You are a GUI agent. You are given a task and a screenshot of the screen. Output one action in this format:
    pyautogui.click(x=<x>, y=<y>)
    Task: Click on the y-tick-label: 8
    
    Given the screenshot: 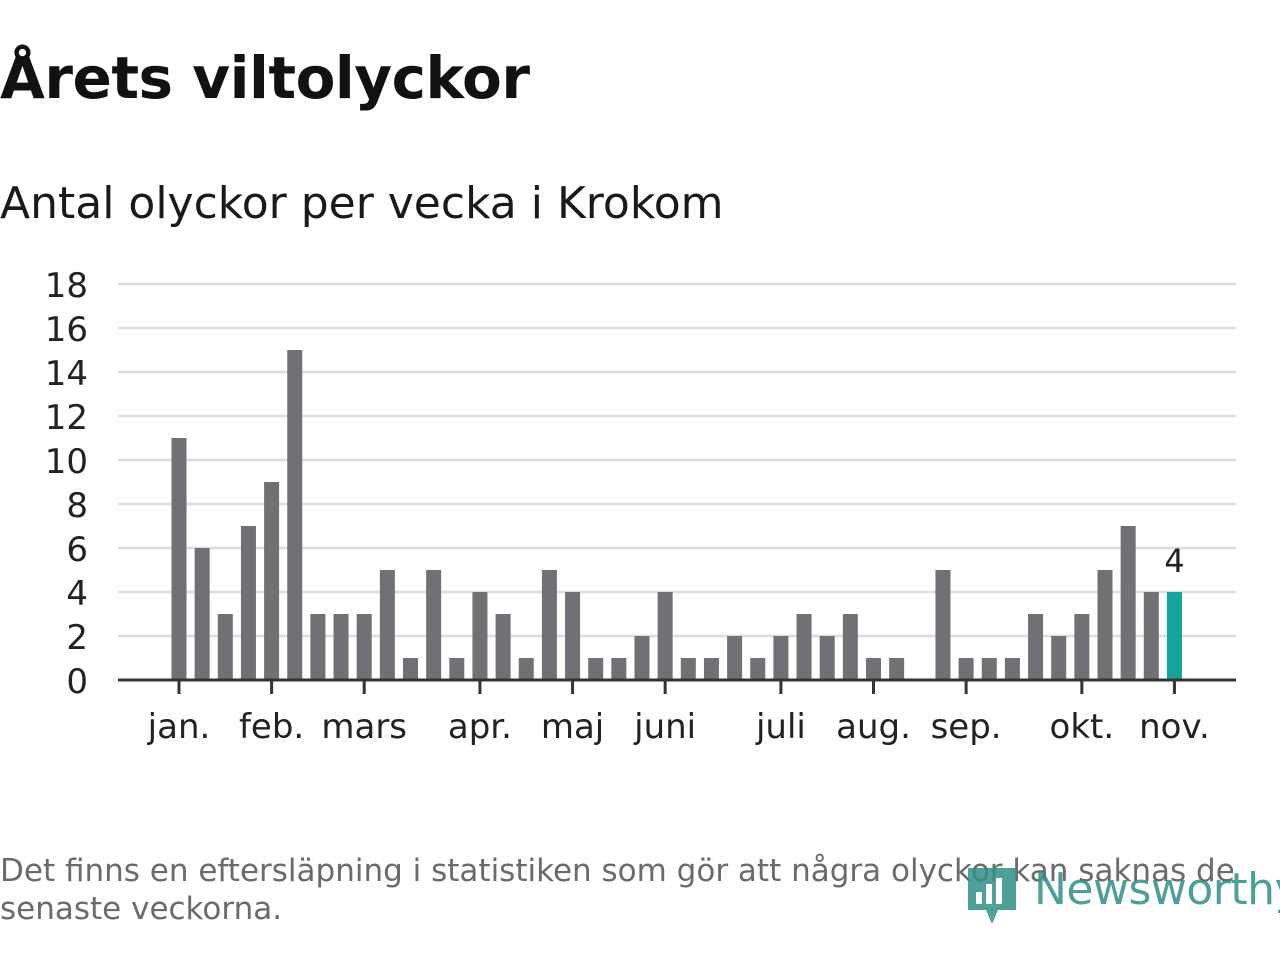 What is the action you would take?
    pyautogui.click(x=77, y=506)
    